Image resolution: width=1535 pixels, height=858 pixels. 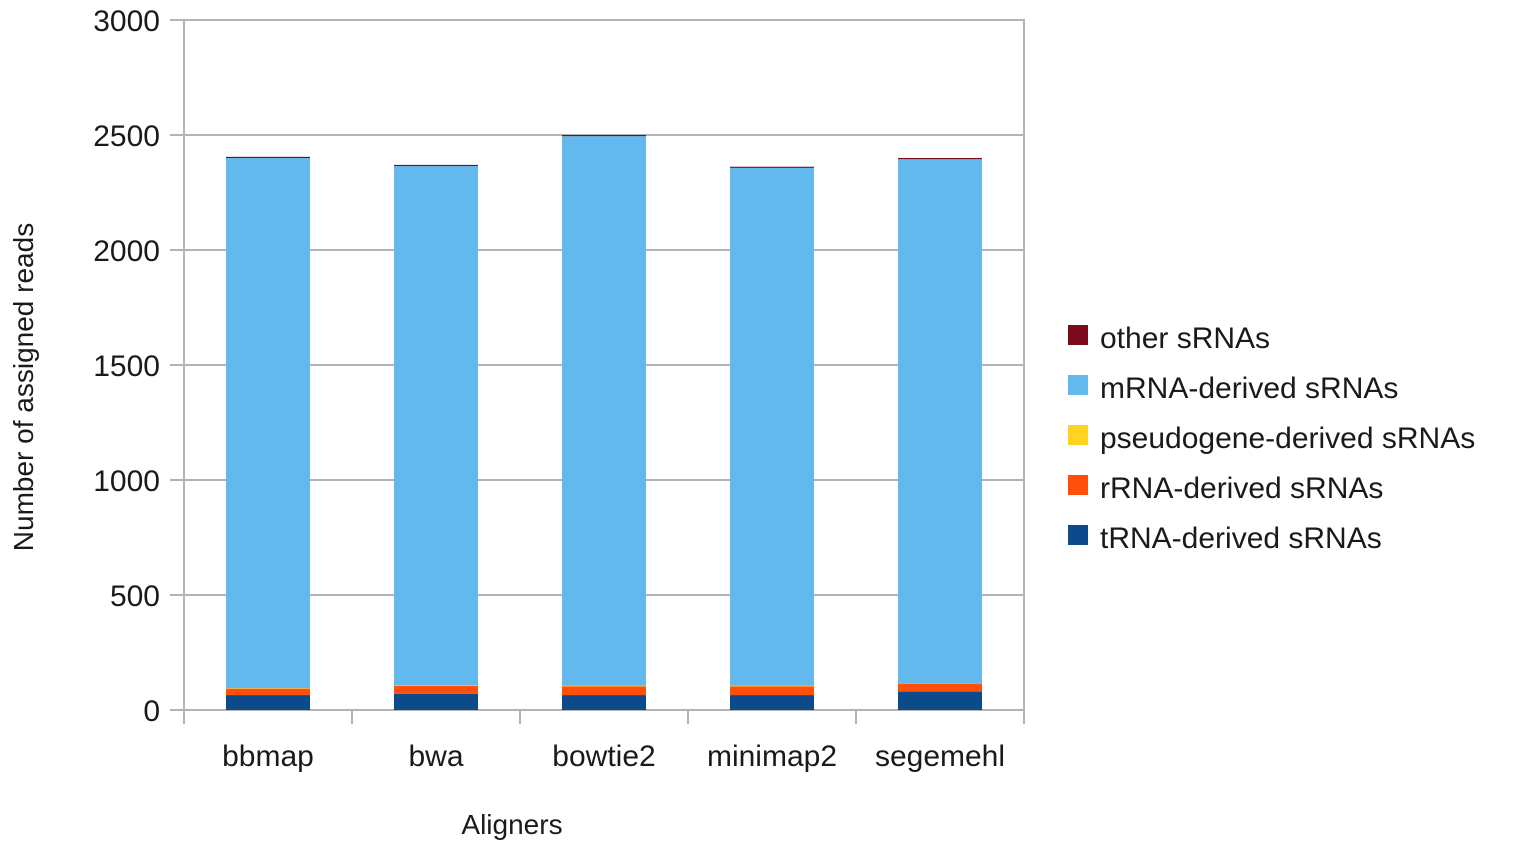 What do you see at coordinates (603, 756) in the screenshot?
I see `x-tick-label: bowtie2` at bounding box center [603, 756].